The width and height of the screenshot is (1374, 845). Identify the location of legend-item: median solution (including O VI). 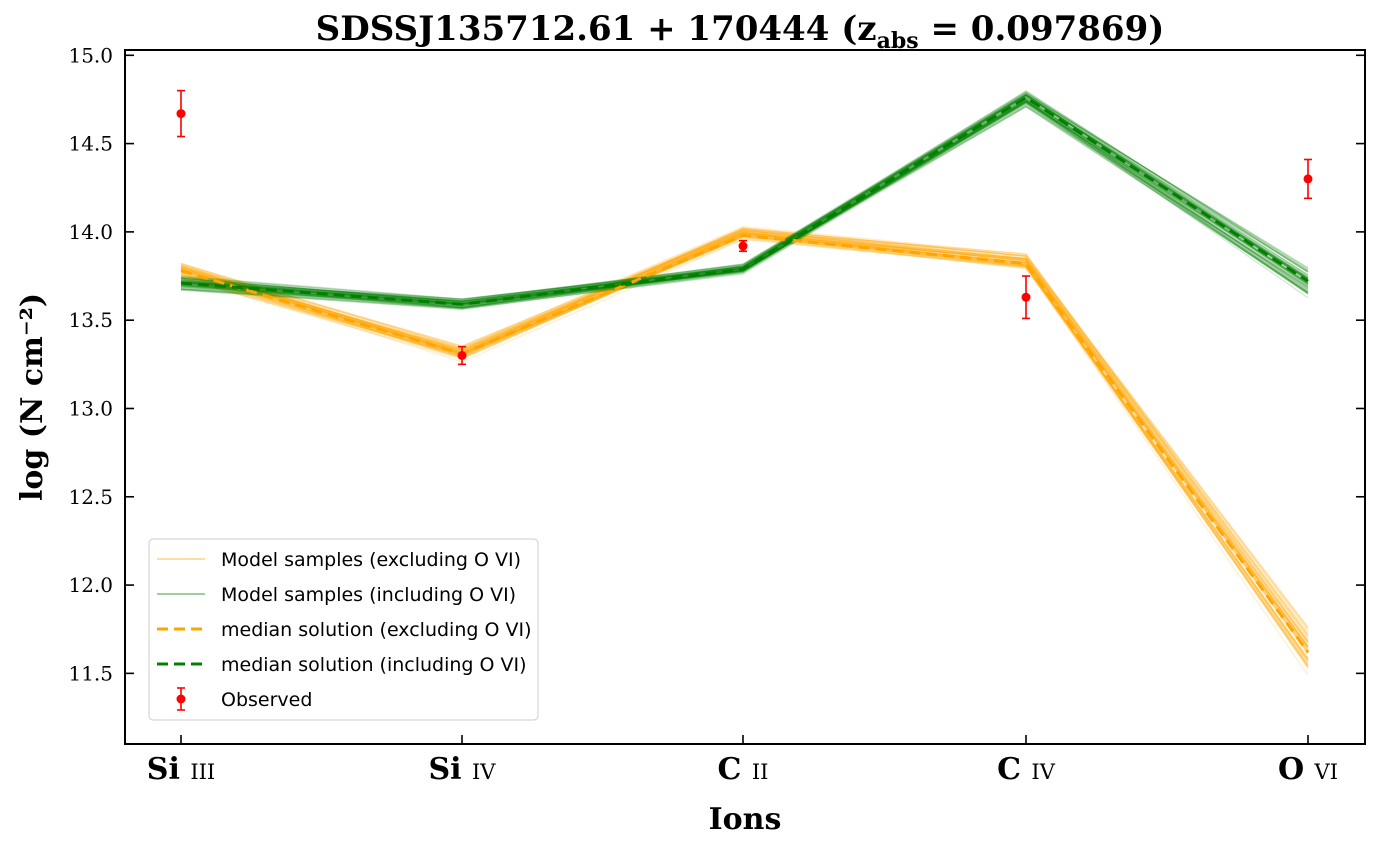
(342, 665).